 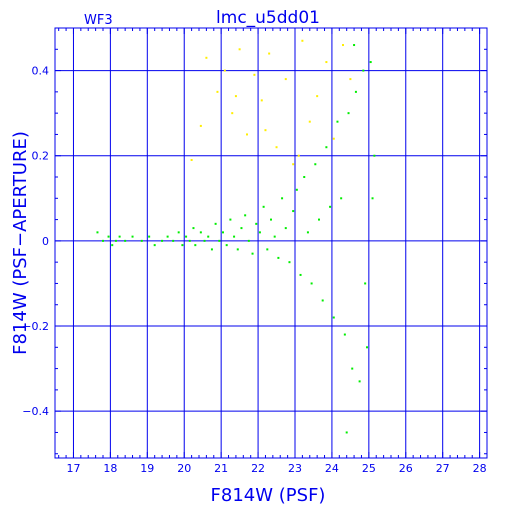 What do you see at coordinates (147, 468) in the screenshot?
I see `x-tick-label: 19` at bounding box center [147, 468].